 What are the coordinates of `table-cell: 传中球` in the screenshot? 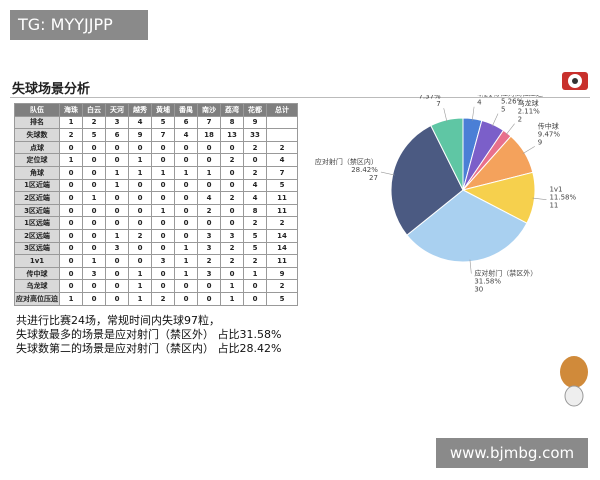 It's located at (37, 273).